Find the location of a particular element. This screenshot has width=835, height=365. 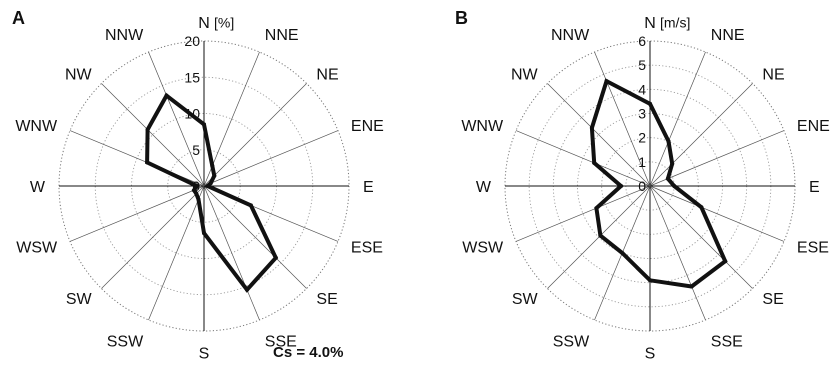

ring-tick-label-3: 3 is located at coordinates (642, 114).